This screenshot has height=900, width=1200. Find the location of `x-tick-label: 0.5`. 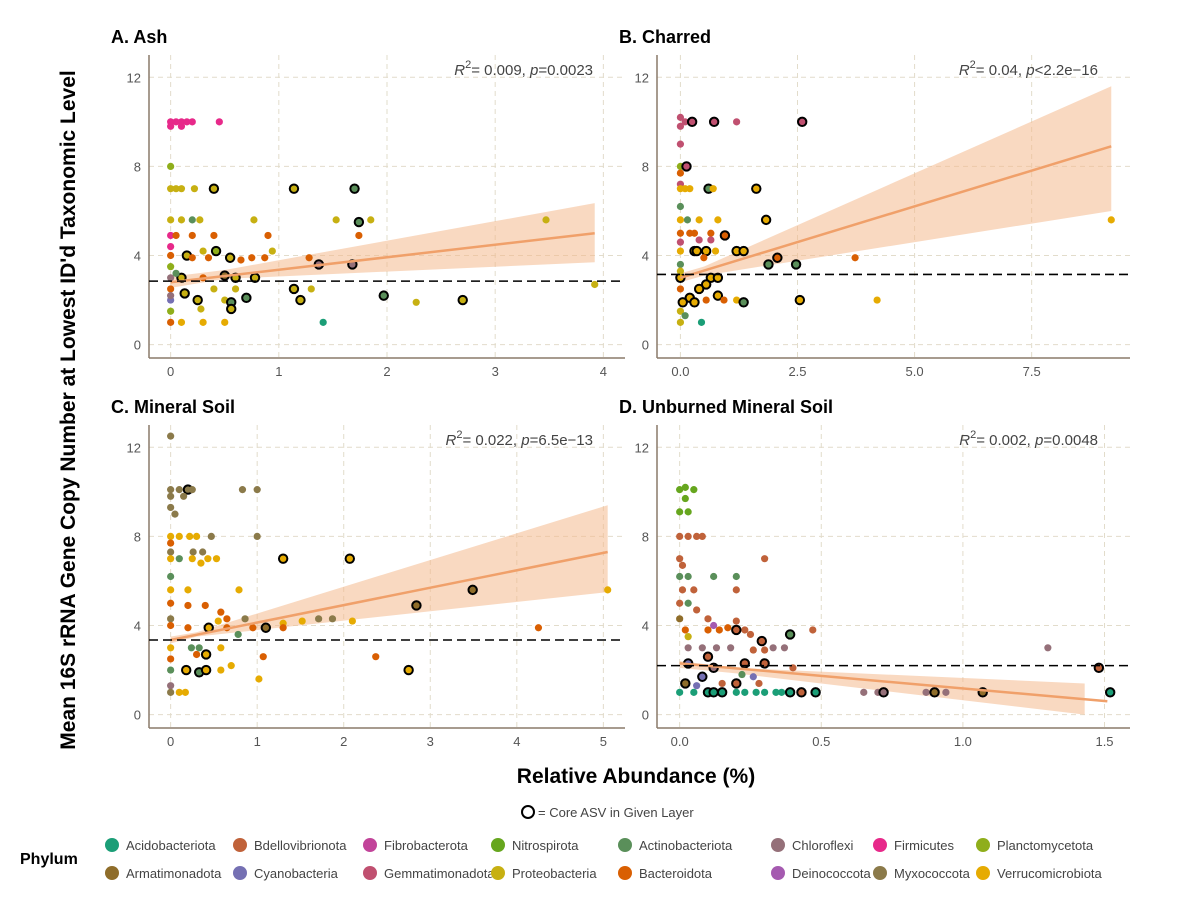

x-tick-label: 0.5 is located at coordinates (821, 741).